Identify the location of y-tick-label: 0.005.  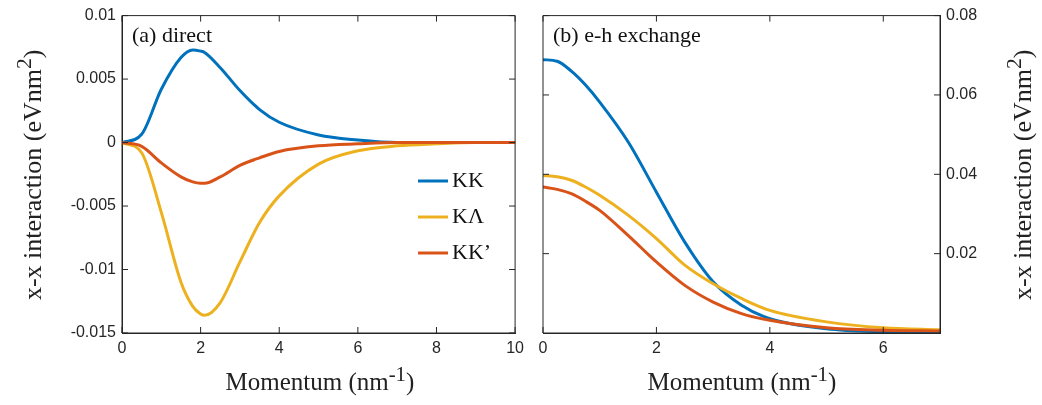
(96, 78).